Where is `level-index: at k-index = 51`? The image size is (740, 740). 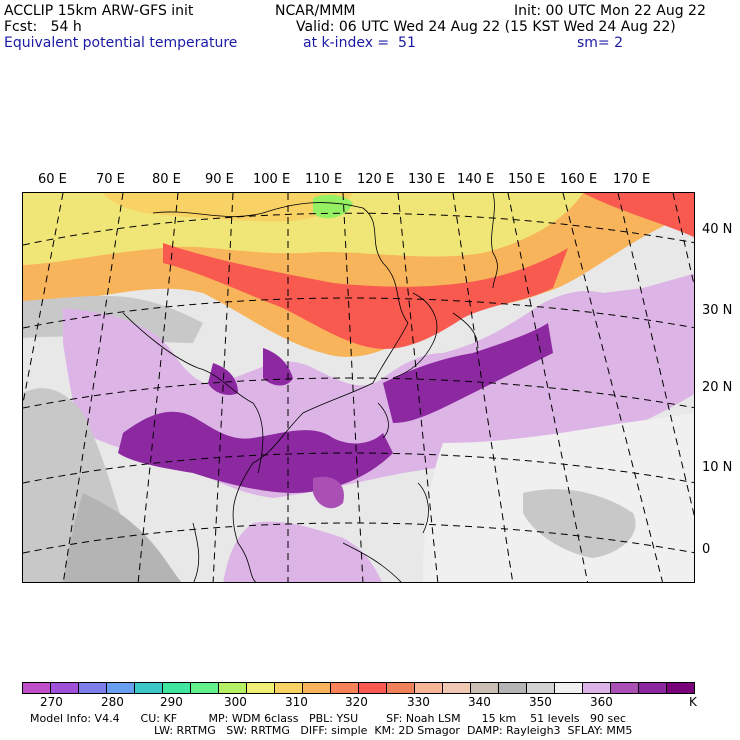
level-index: at k-index = 51 is located at coordinates (359, 43).